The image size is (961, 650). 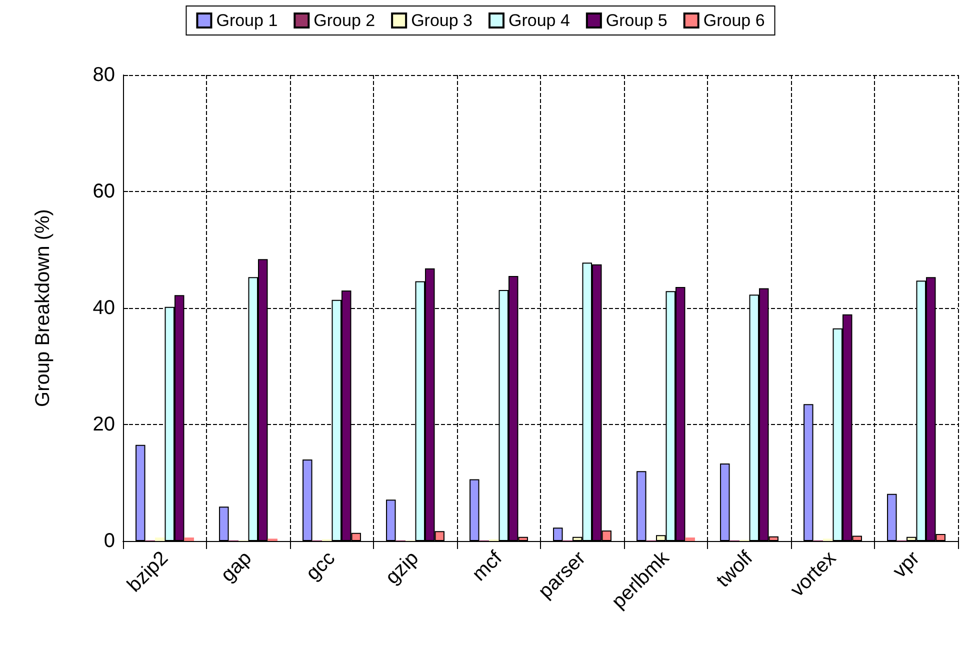 I want to click on x-tick-label: mcf, so click(x=487, y=566).